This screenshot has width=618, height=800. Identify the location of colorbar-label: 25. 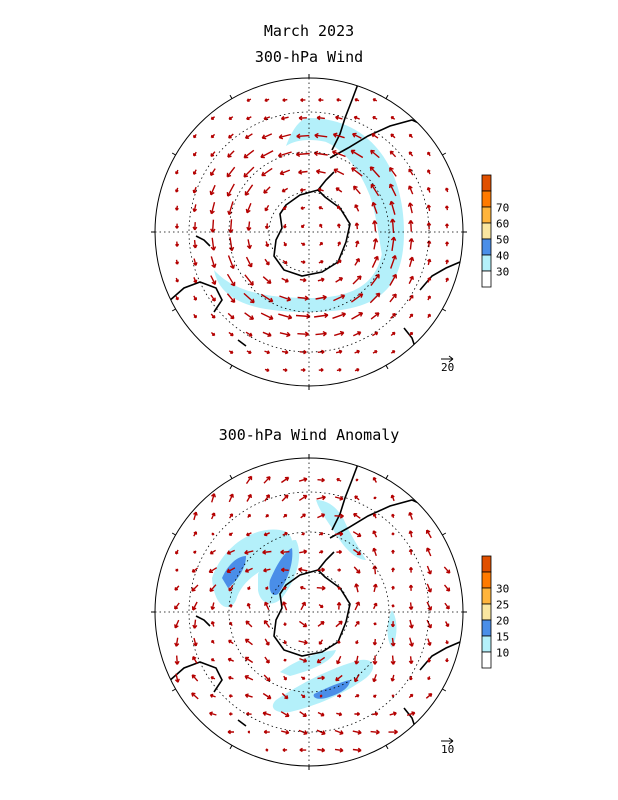
(502, 605).